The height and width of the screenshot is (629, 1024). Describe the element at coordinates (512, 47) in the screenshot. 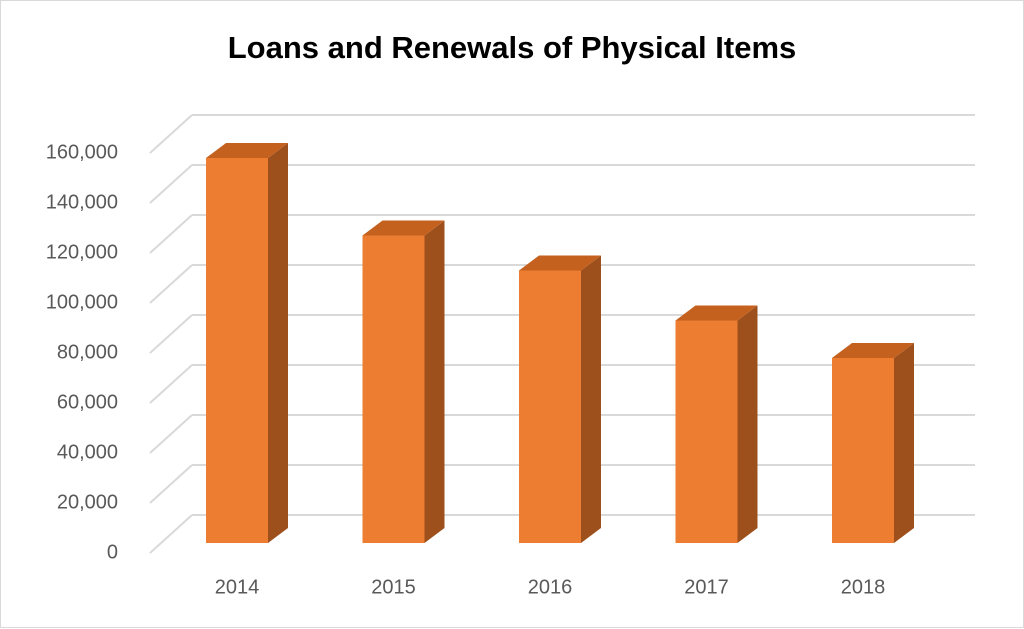

I see `chart-title: Loans and Renewals of Physical Items` at that location.